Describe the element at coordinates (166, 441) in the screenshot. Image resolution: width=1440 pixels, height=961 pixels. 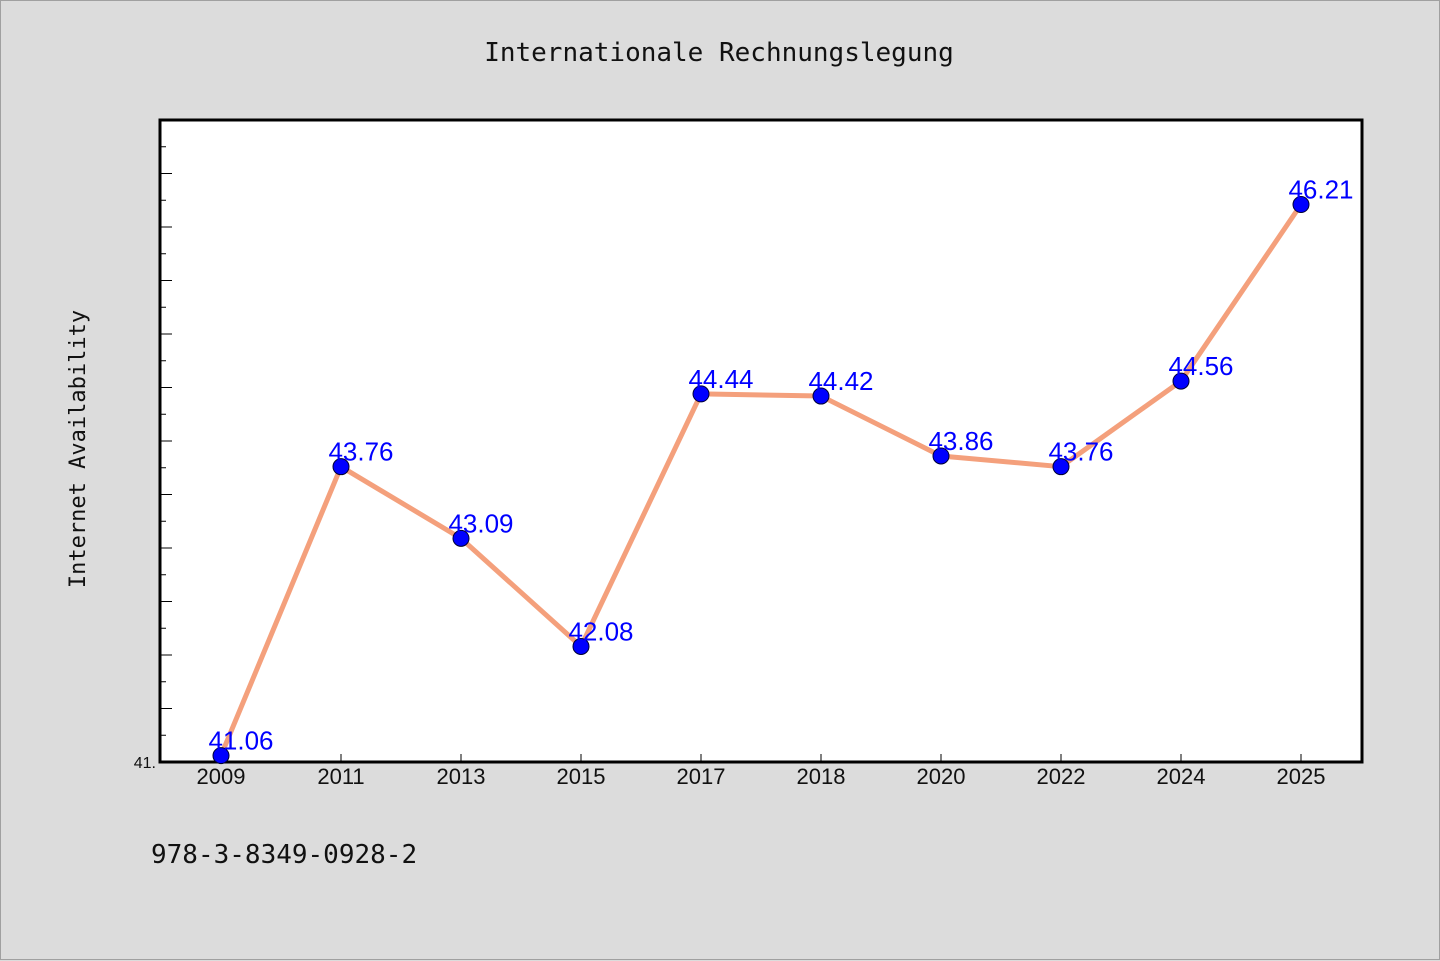
I see `y-axis-ticks` at that location.